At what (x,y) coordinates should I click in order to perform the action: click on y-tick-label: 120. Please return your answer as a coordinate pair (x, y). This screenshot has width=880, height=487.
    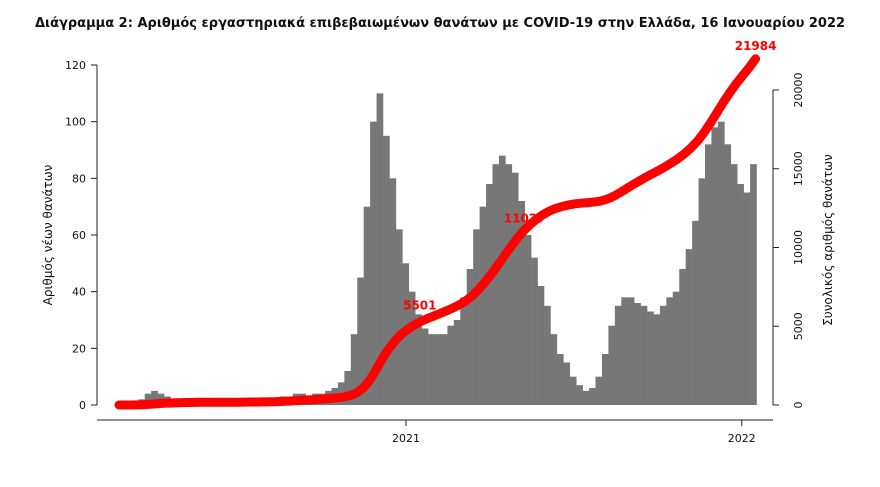
    Looking at the image, I should click on (75, 65).